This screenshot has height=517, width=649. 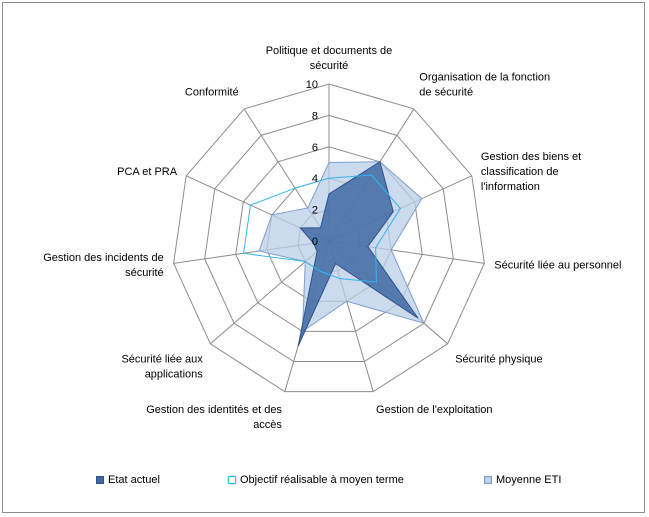 I want to click on tick-label: 8, so click(x=315, y=116).